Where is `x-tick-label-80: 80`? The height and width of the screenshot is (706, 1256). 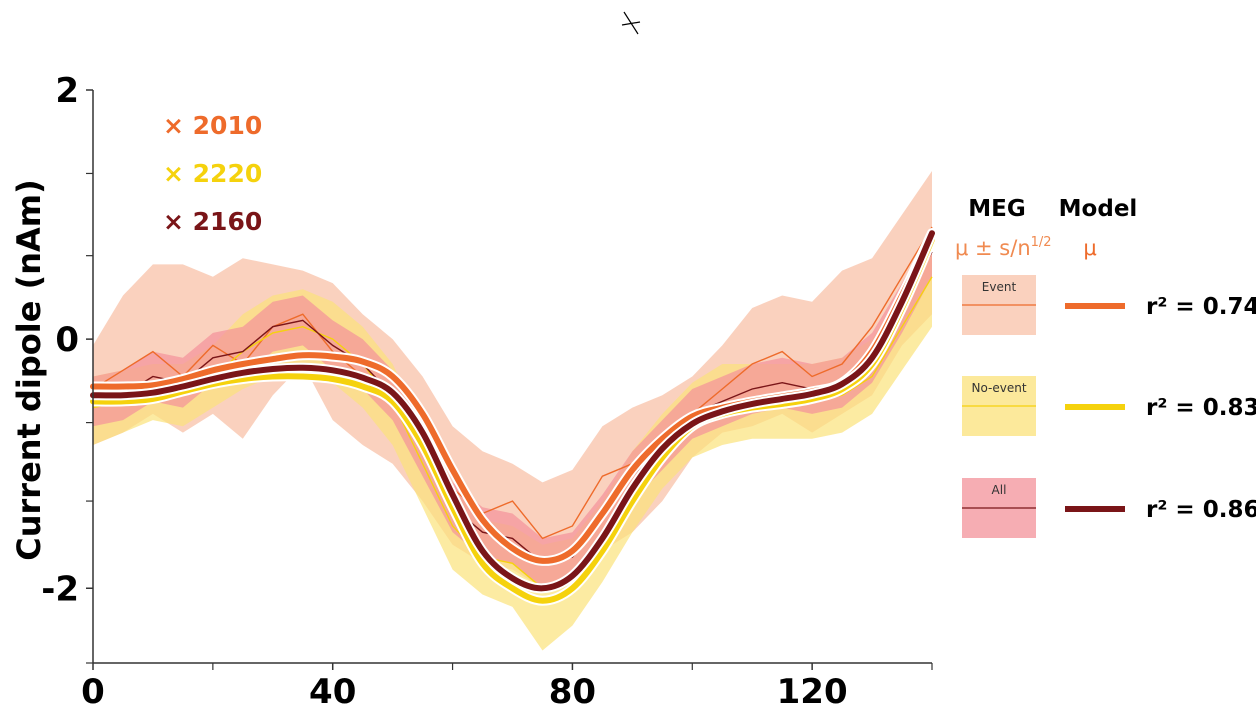 x-tick-label-80: 80 is located at coordinates (572, 689).